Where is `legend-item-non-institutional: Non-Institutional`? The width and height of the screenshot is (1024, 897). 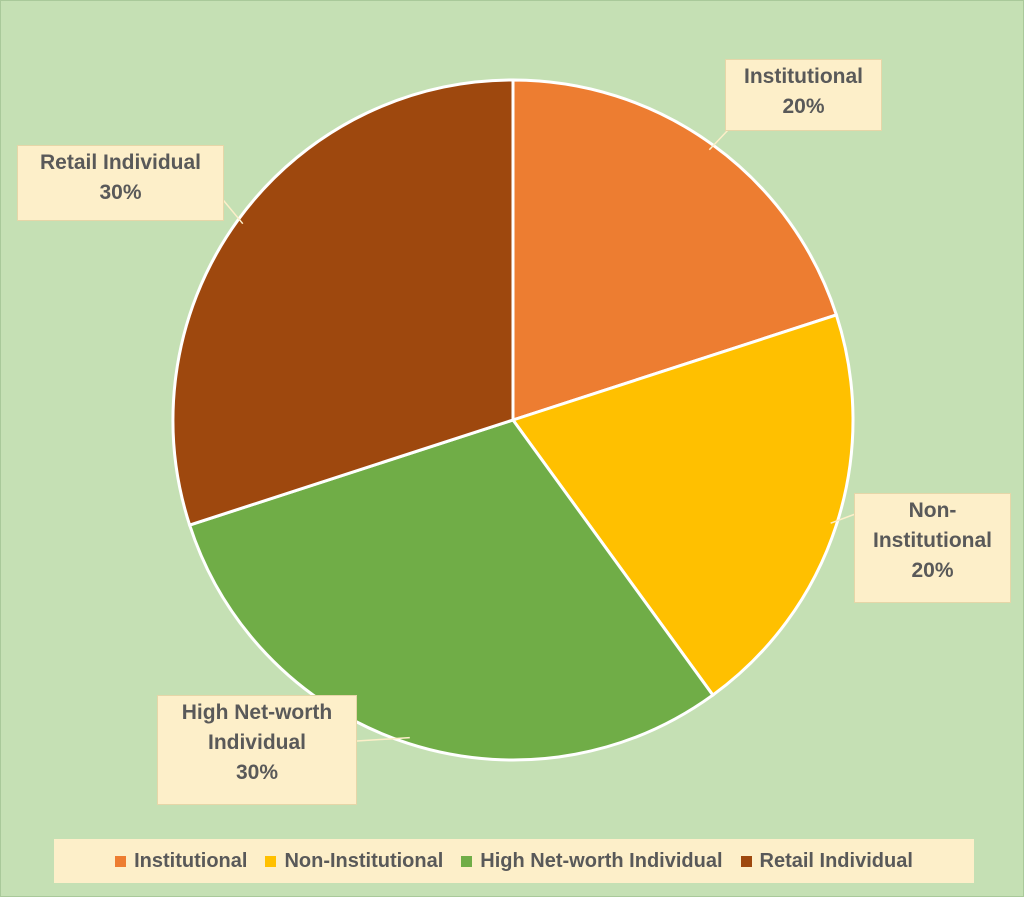
legend-item-non-institutional: Non-Institutional is located at coordinates (354, 861).